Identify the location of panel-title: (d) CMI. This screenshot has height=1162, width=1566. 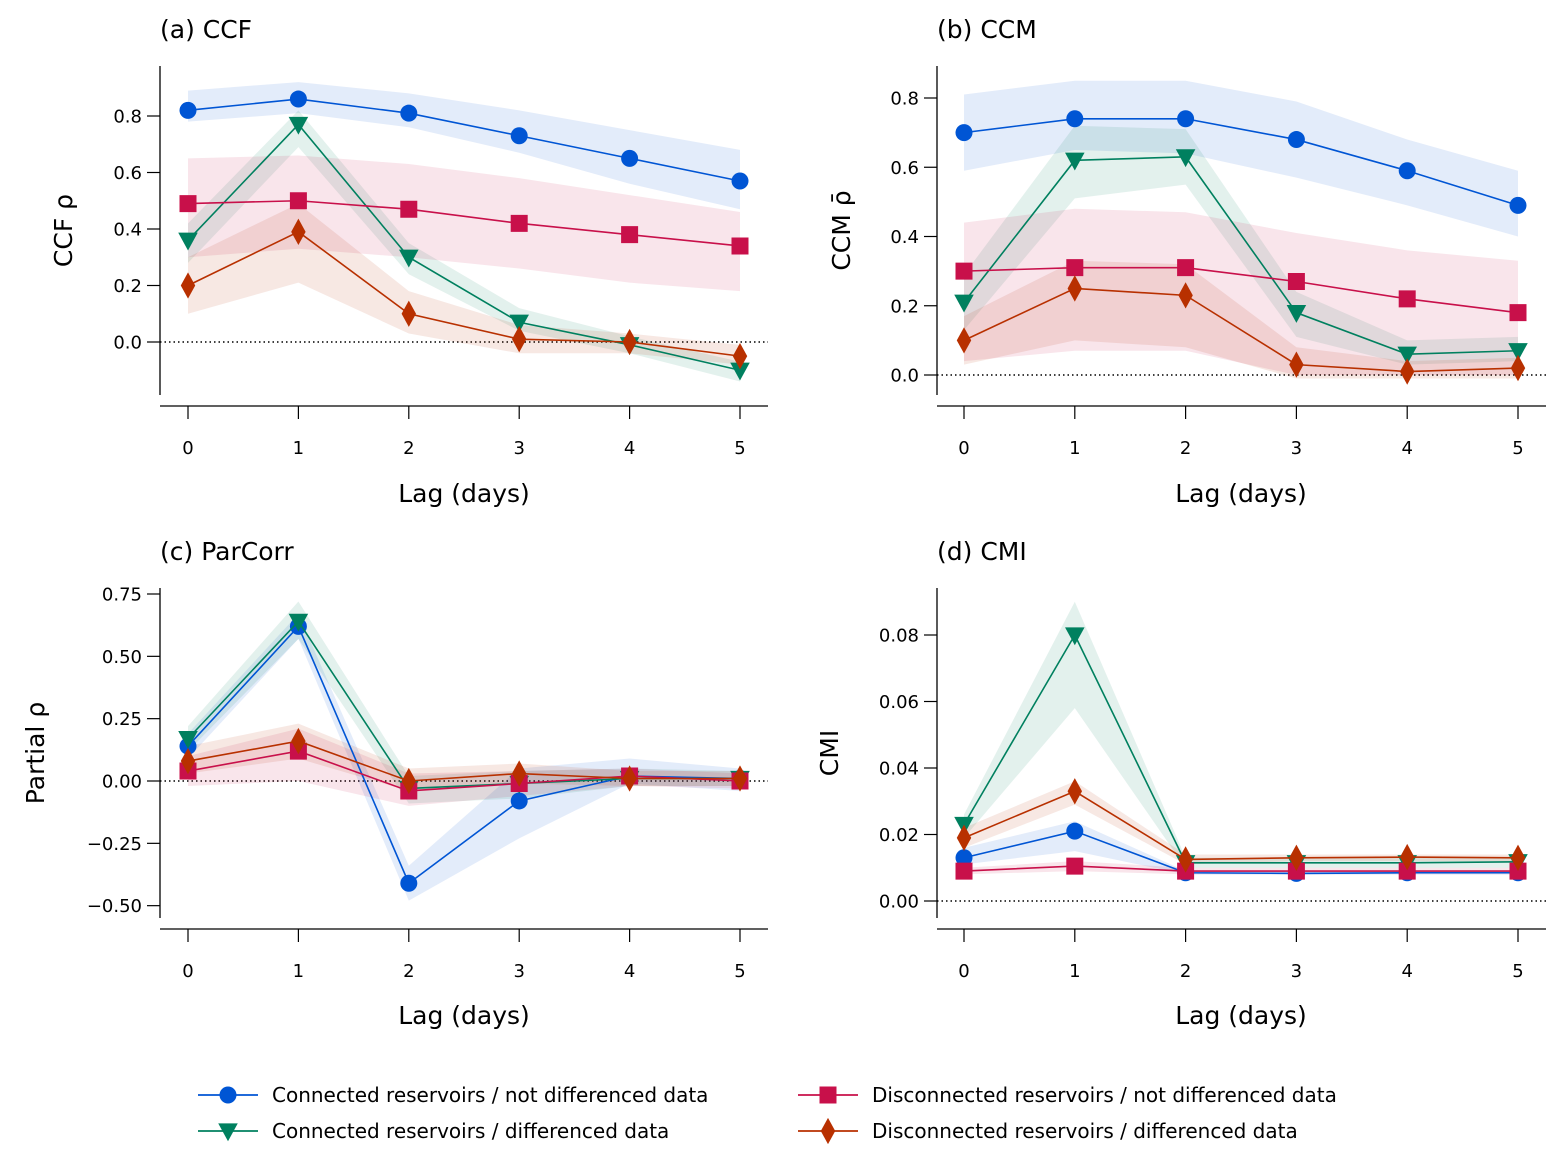
(982, 551).